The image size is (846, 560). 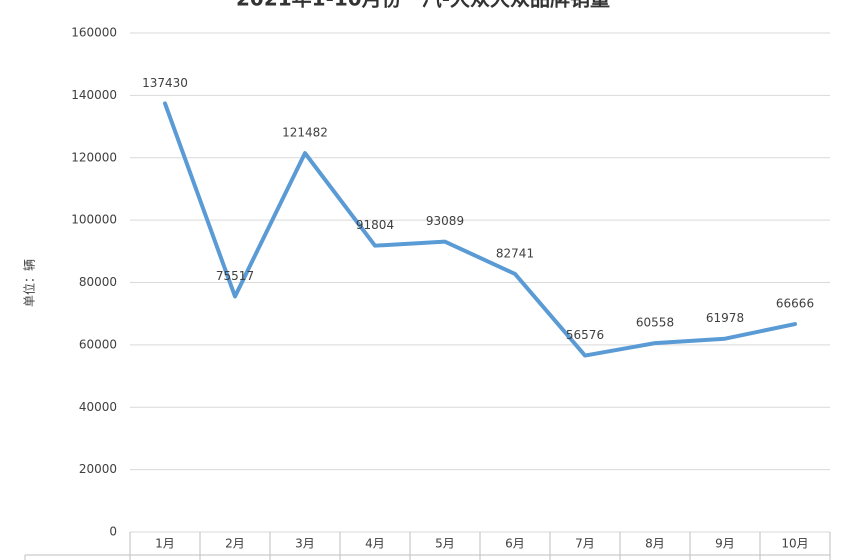 What do you see at coordinates (94, 220) in the screenshot?
I see `y-tick-label: 100000` at bounding box center [94, 220].